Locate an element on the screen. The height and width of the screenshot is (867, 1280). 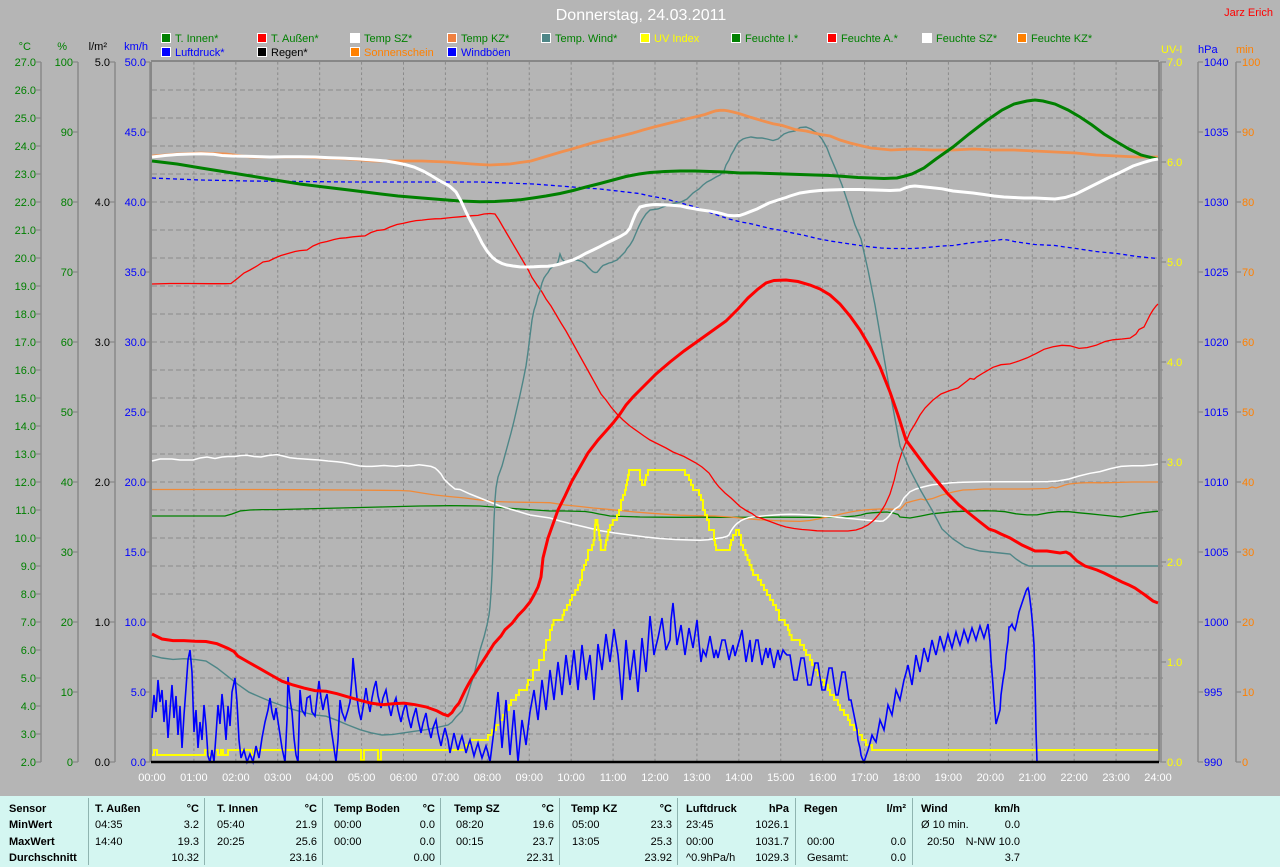
svg-text: 04:00 is located at coordinates (320, 778).